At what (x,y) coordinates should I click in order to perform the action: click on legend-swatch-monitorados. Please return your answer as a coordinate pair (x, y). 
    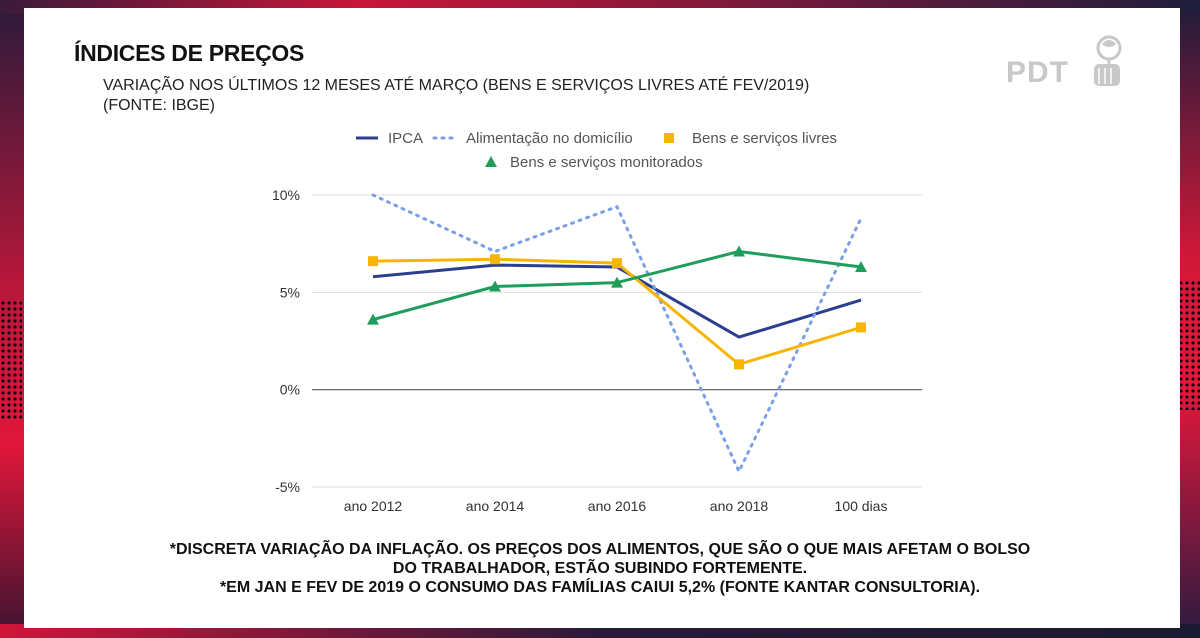
    Looking at the image, I should click on (491, 161).